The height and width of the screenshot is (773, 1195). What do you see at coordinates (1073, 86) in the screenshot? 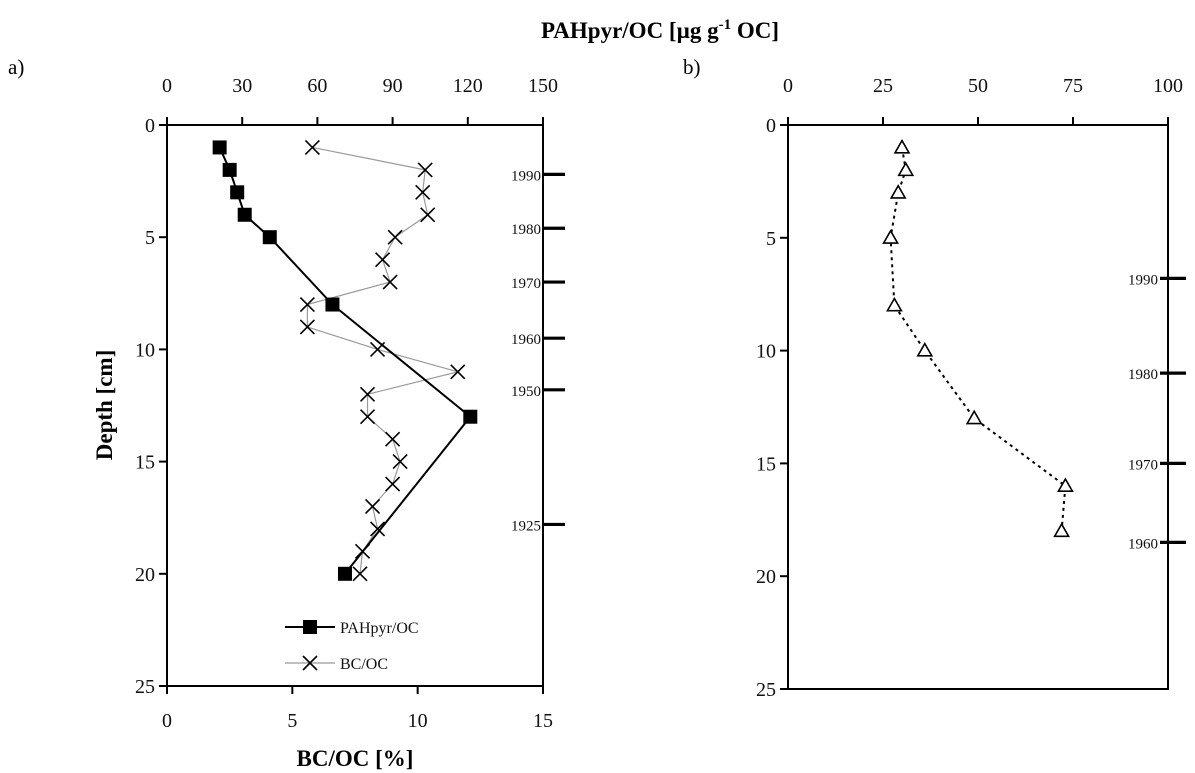
I see `panel-b-top-x-tick-label: 75` at bounding box center [1073, 86].